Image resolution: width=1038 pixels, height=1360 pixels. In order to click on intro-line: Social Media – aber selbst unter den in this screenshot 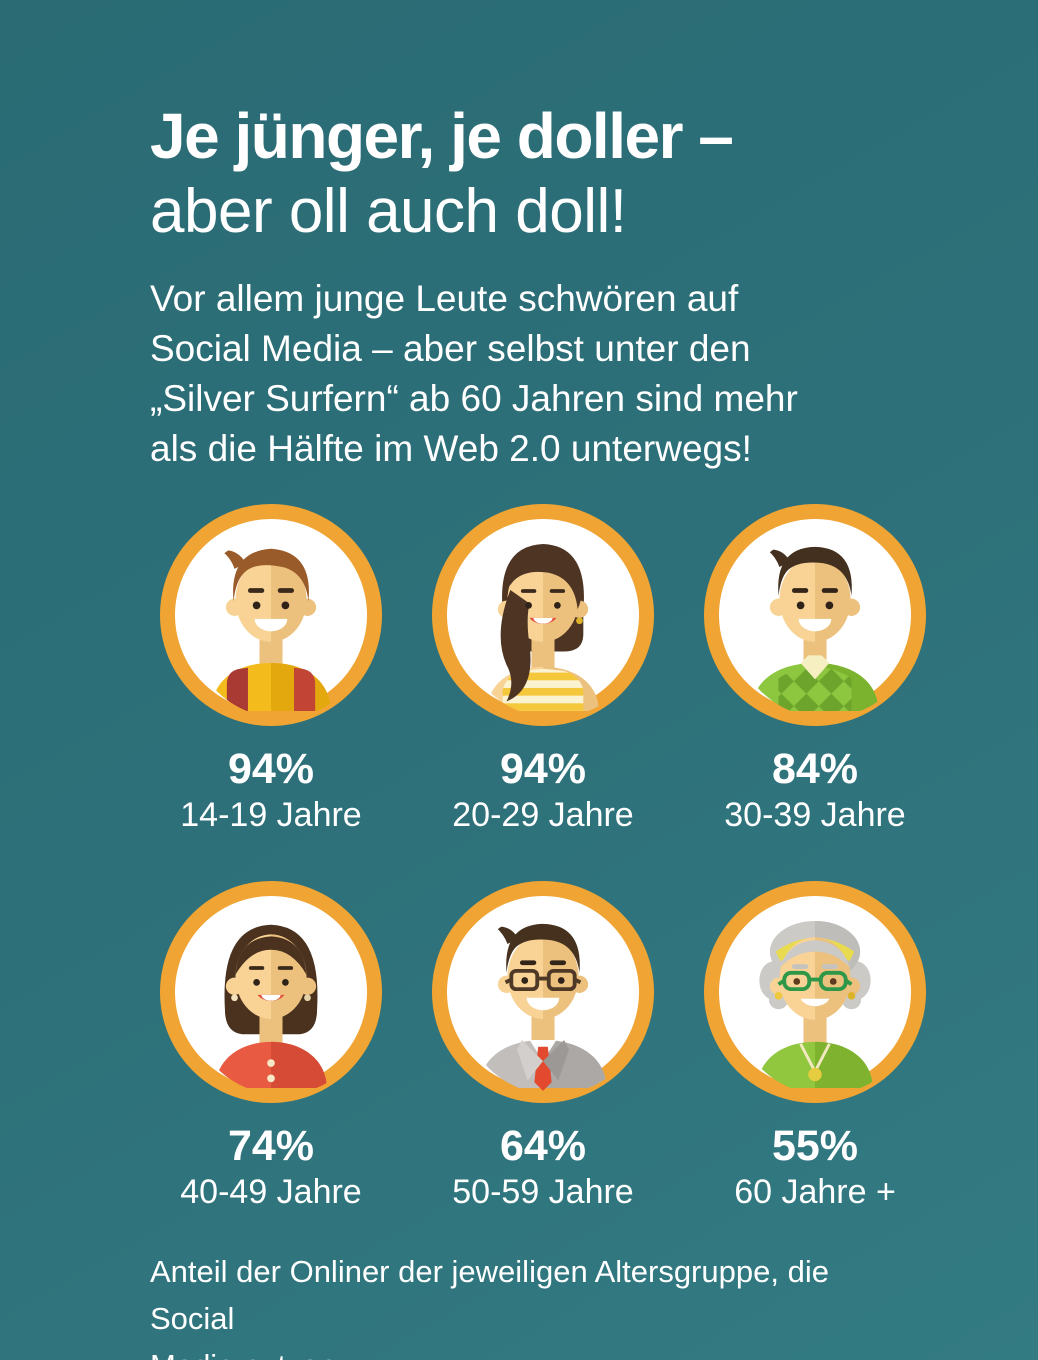, I will do `click(450, 348)`.